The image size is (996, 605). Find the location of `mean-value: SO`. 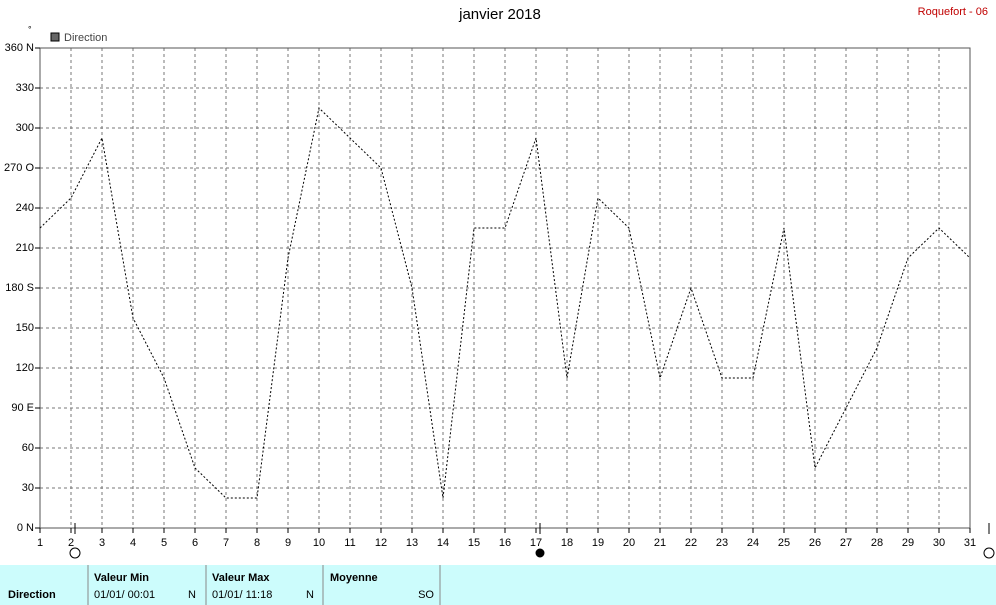

mean-value: SO is located at coordinates (426, 595).